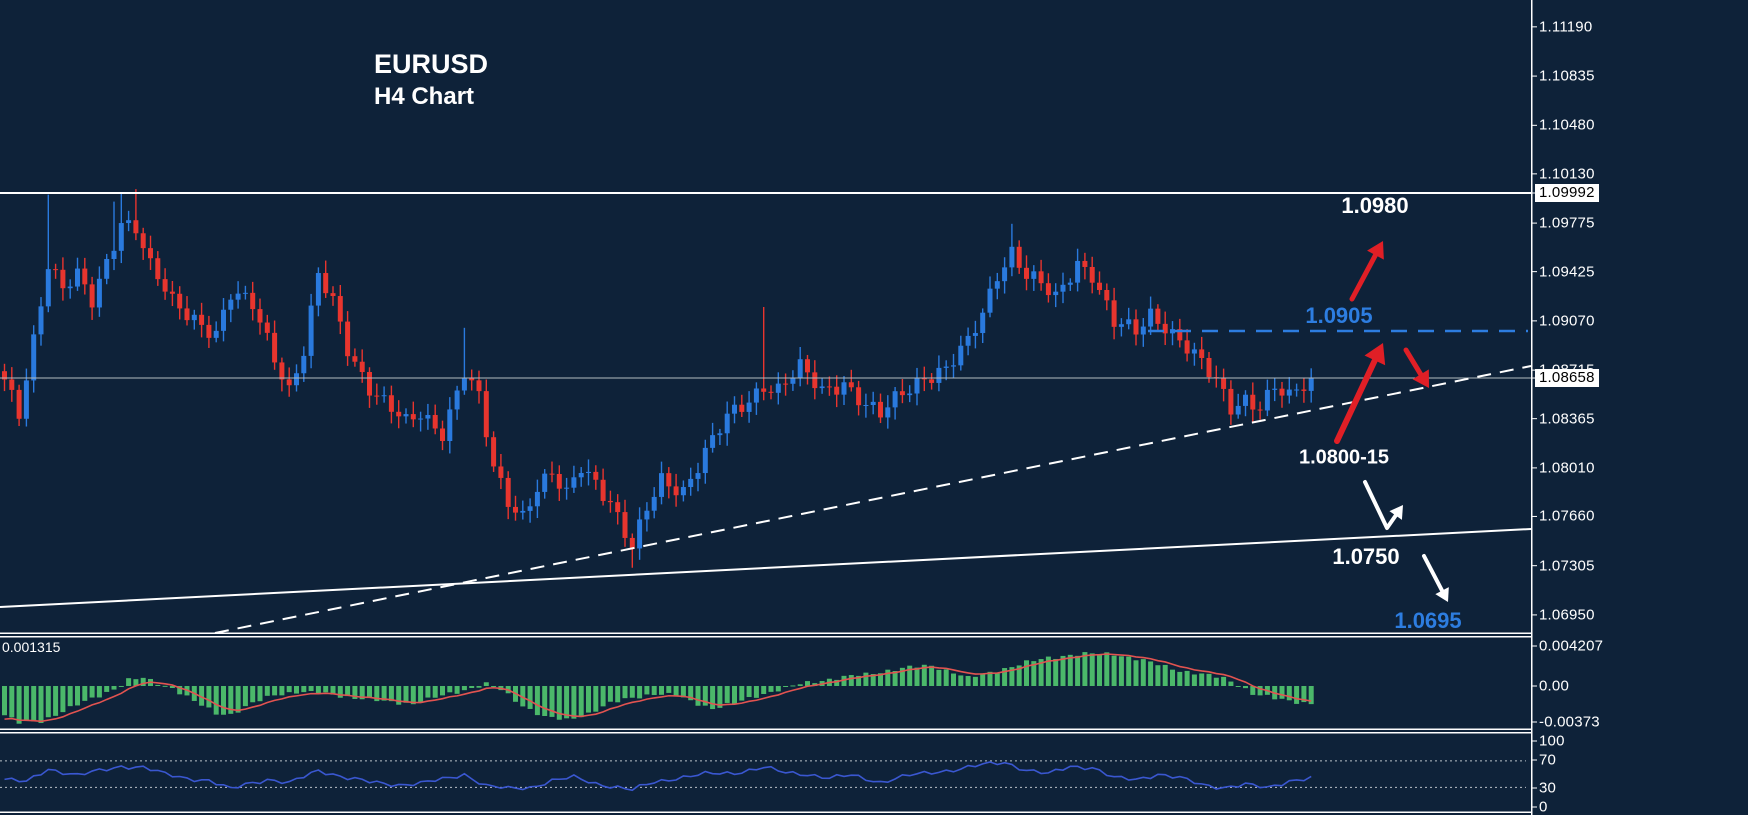 The width and height of the screenshot is (1748, 815). What do you see at coordinates (424, 97) in the screenshot?
I see `timeframe-label: H4 Chart` at bounding box center [424, 97].